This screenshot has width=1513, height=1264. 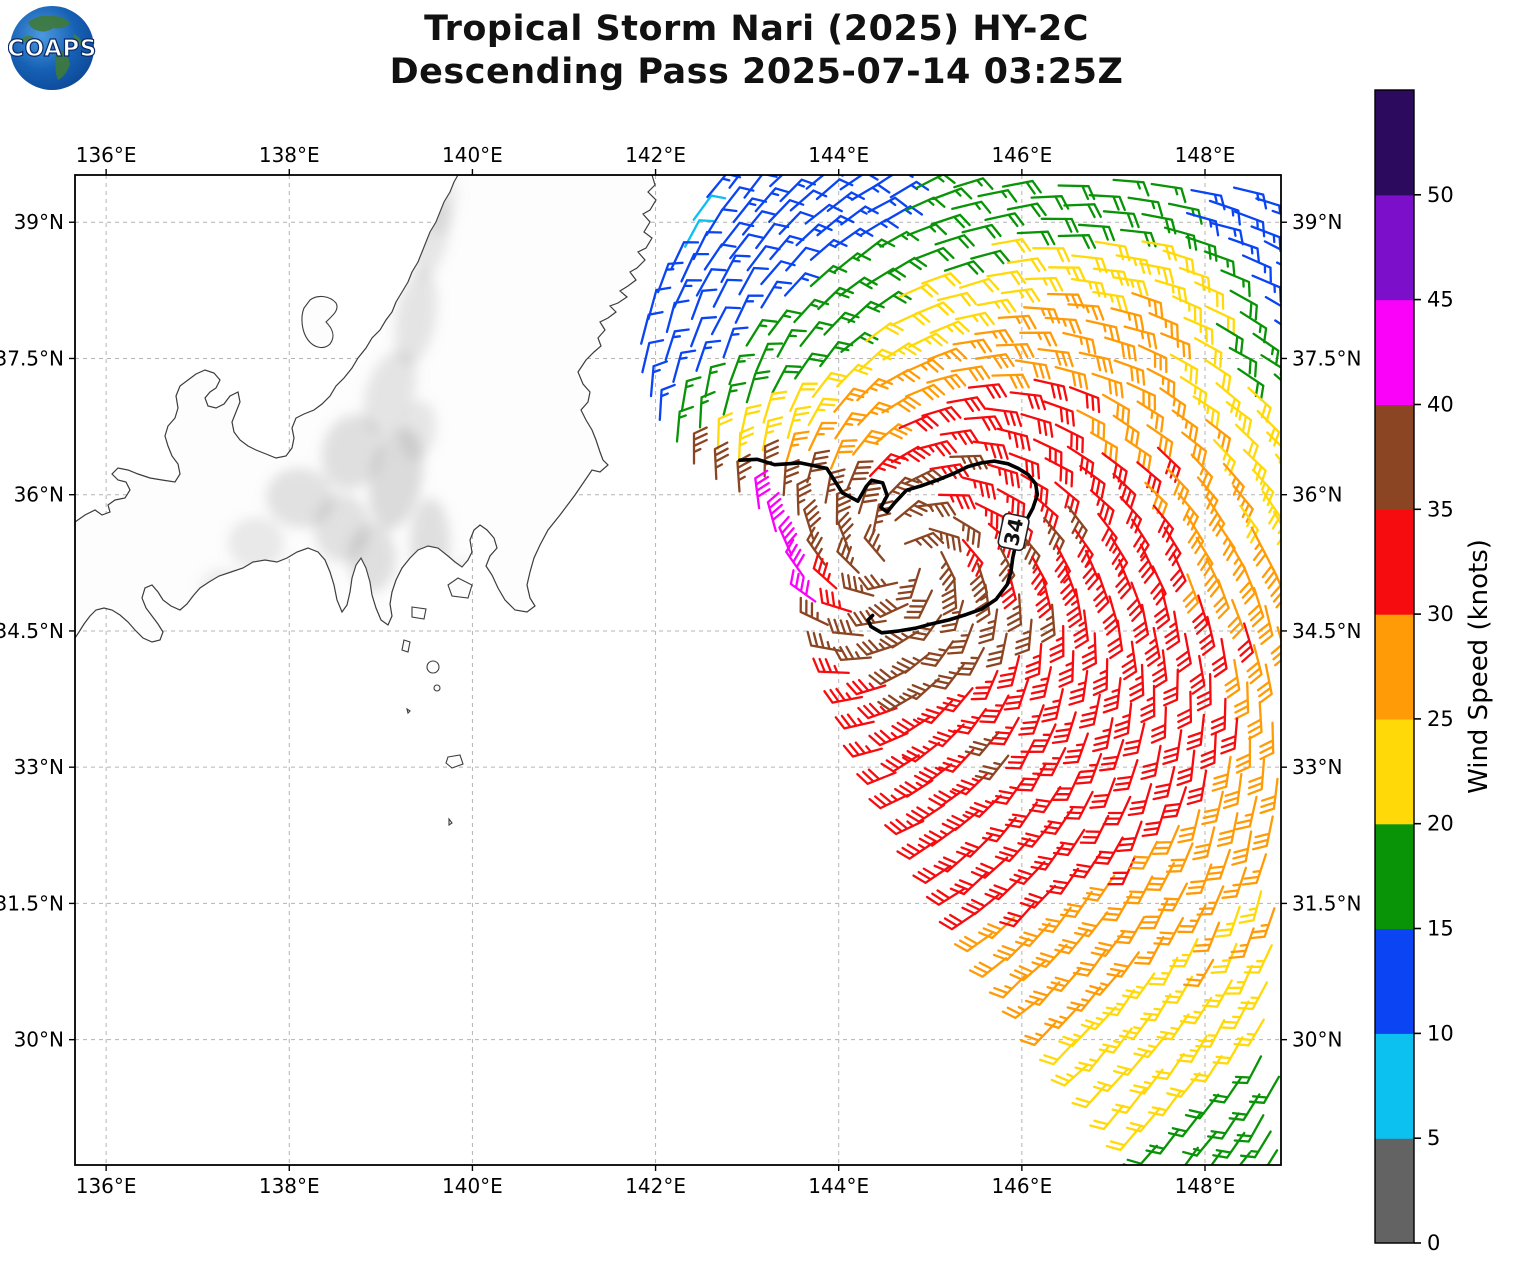 What do you see at coordinates (1433, 1138) in the screenshot?
I see `svg-text: 5` at bounding box center [1433, 1138].